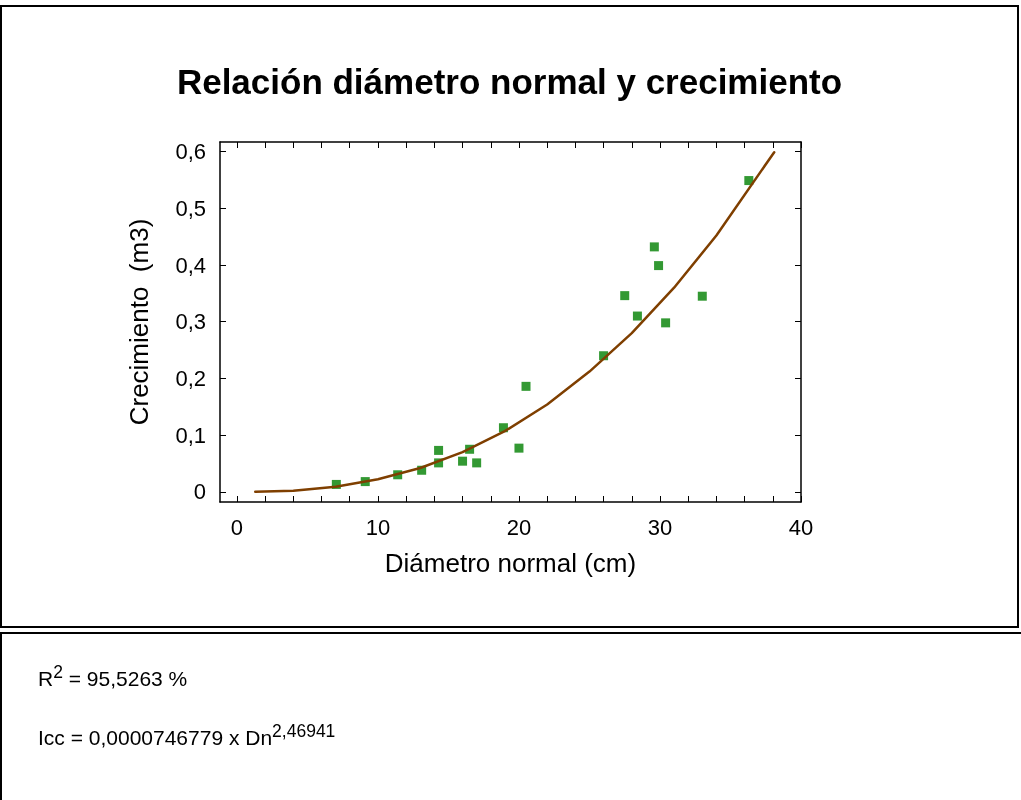 This screenshot has width=1021, height=800. Describe the element at coordinates (378, 527) in the screenshot. I see `x-tick-label: 10` at that location.